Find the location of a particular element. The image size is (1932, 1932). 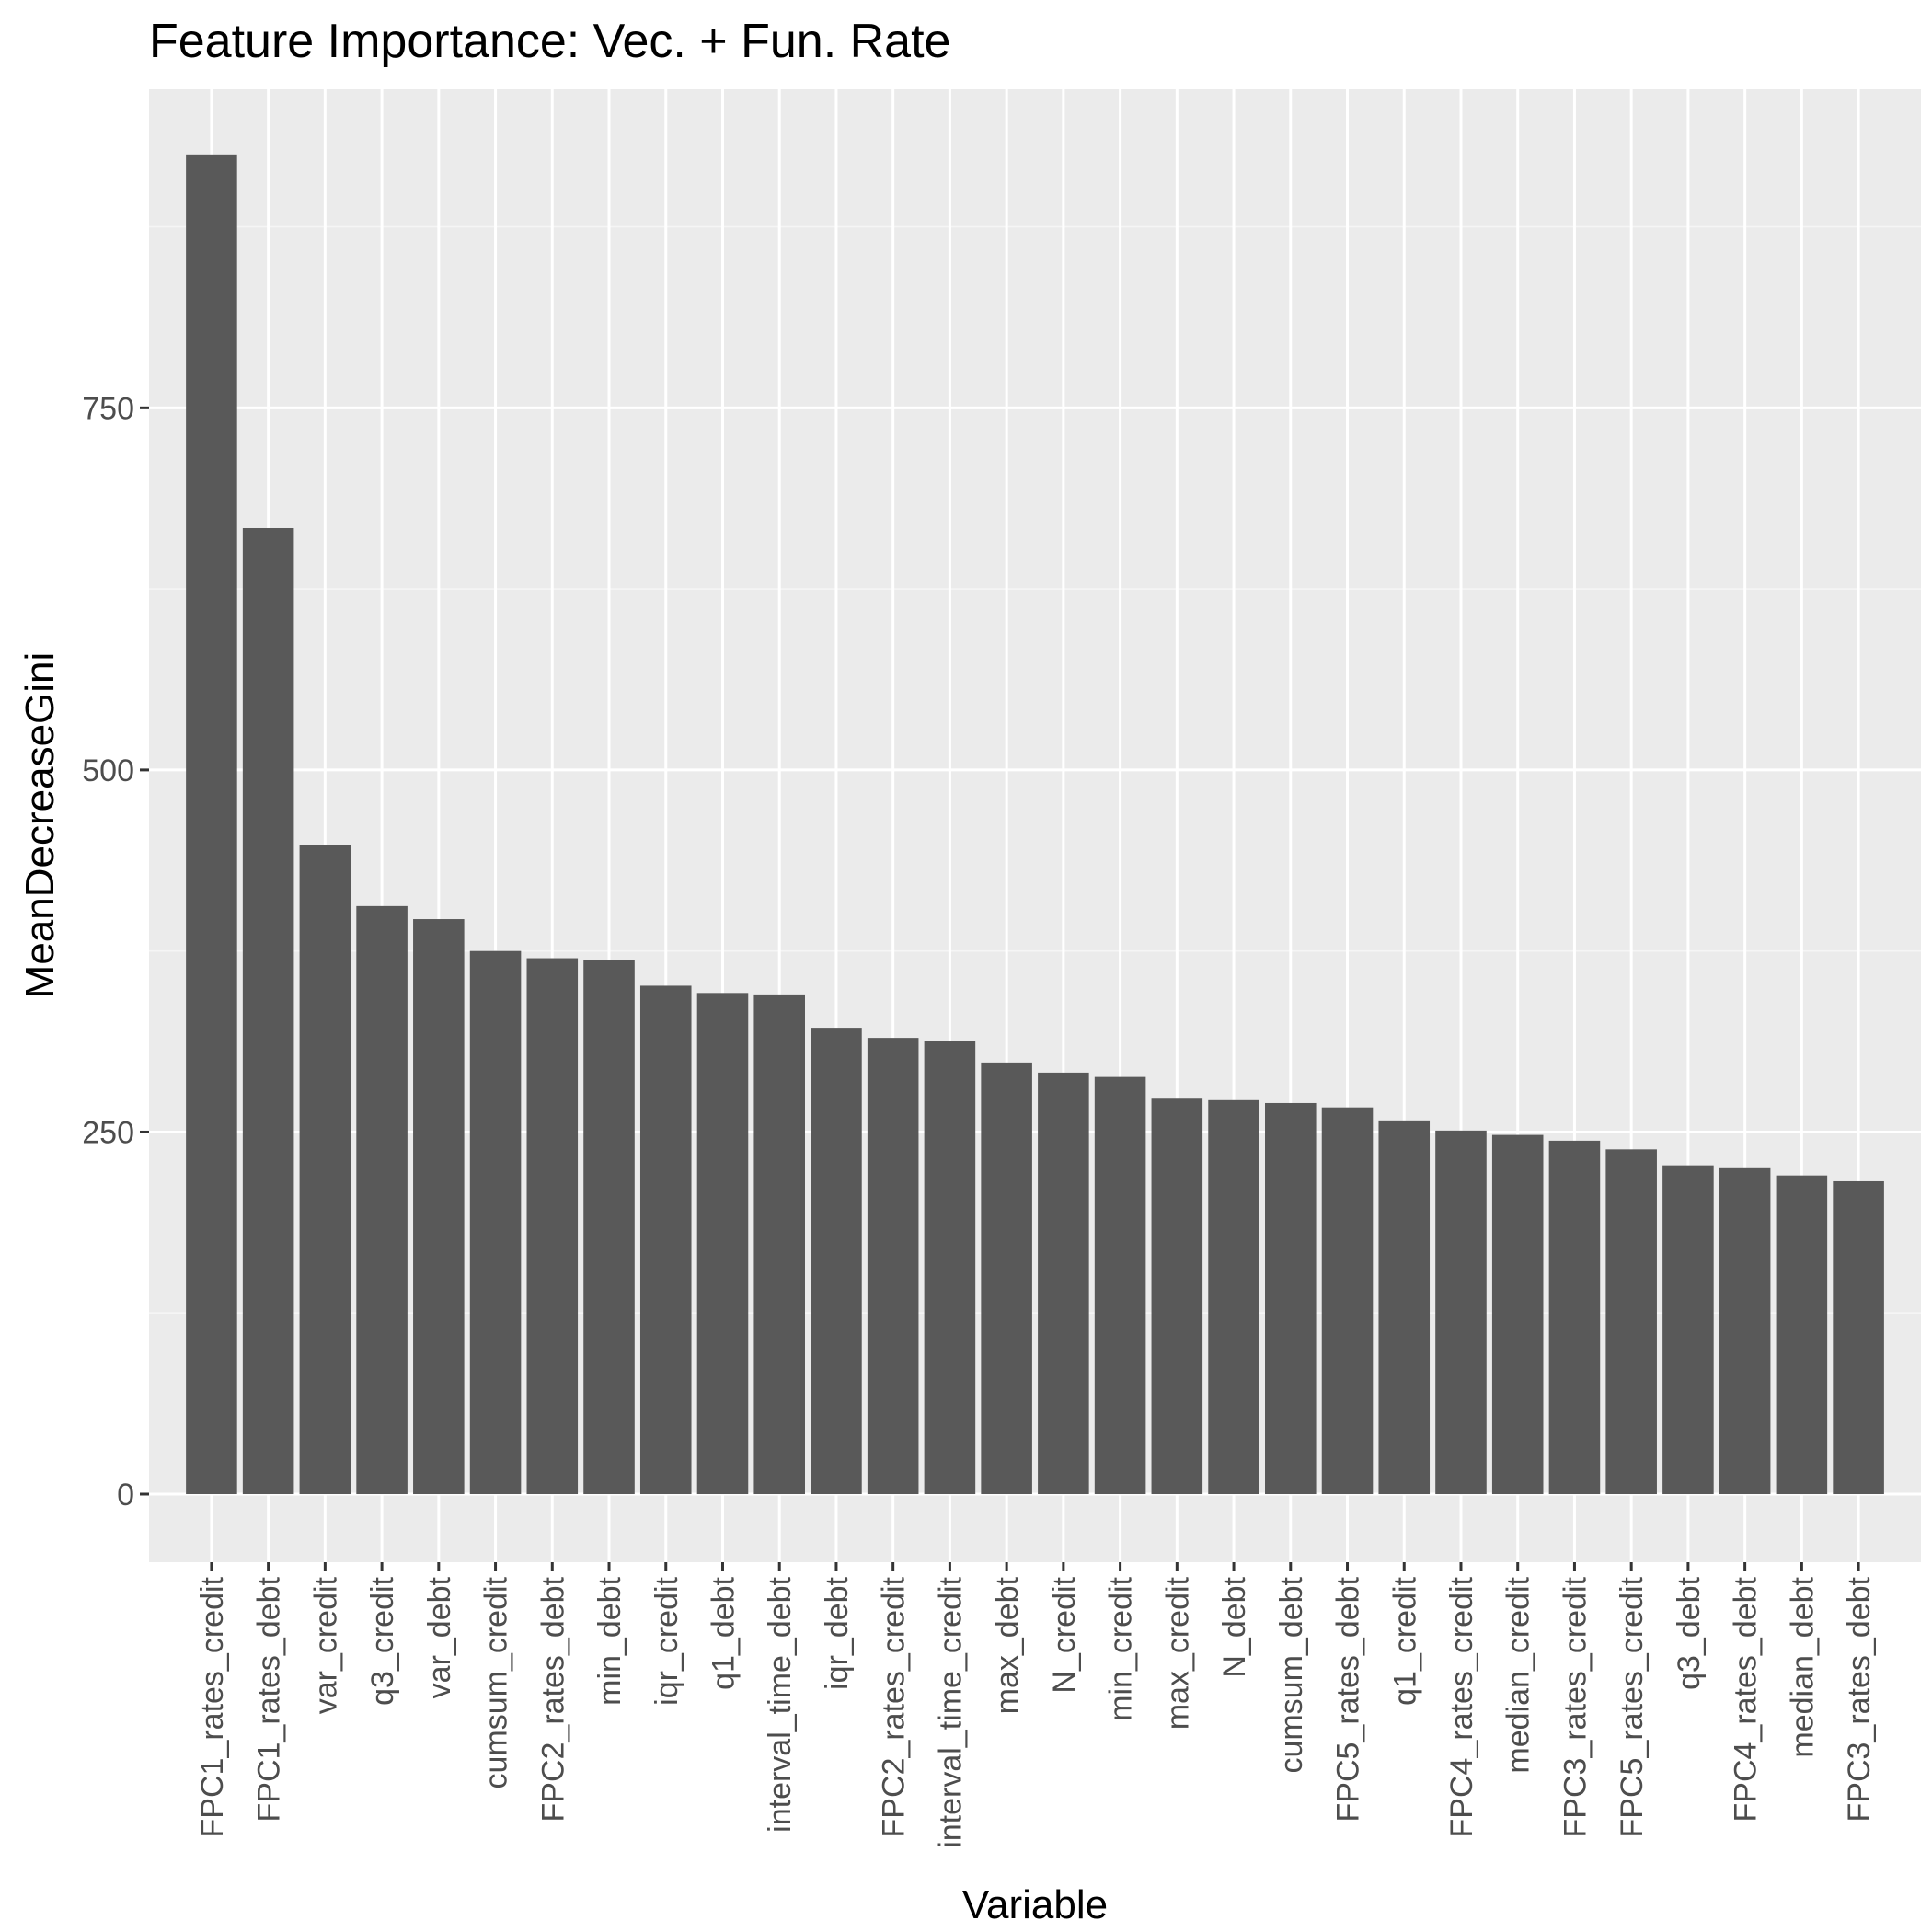

x-tick-label: max_credit is located at coordinates (1177, 1653).